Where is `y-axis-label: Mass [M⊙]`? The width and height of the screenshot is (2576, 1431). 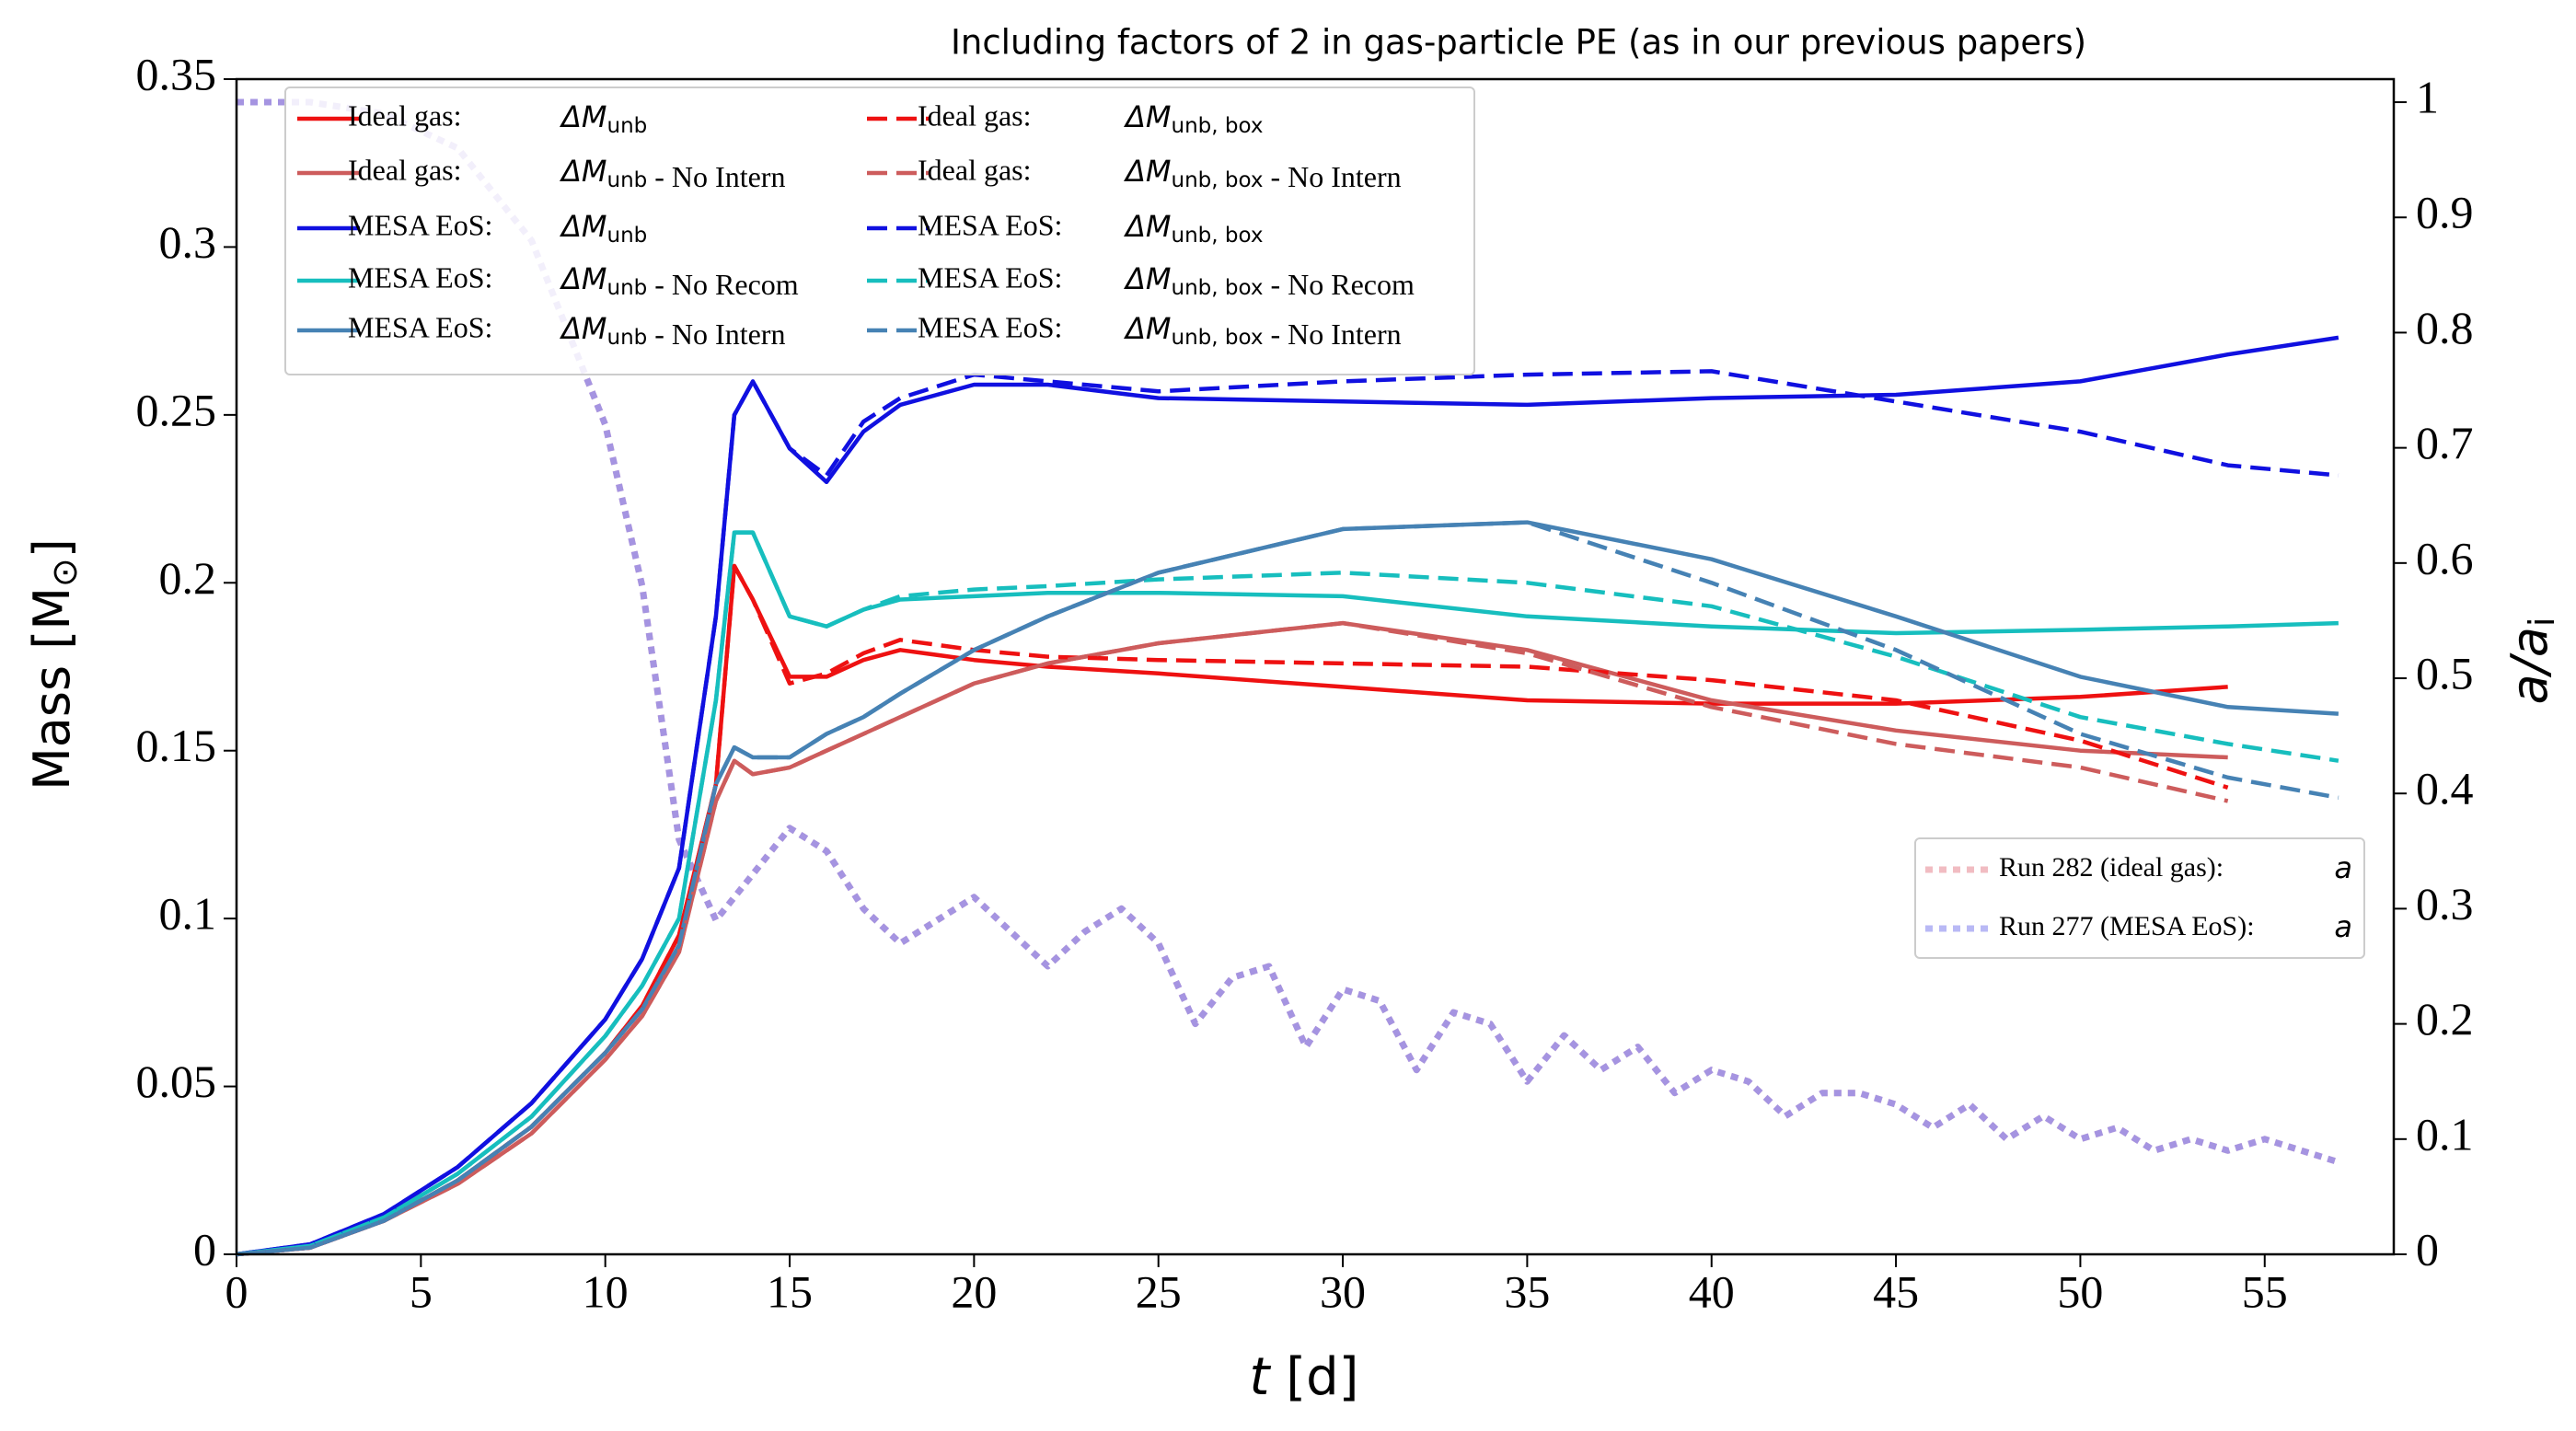 y-axis-label: Mass [M⊙] is located at coordinates (54, 664).